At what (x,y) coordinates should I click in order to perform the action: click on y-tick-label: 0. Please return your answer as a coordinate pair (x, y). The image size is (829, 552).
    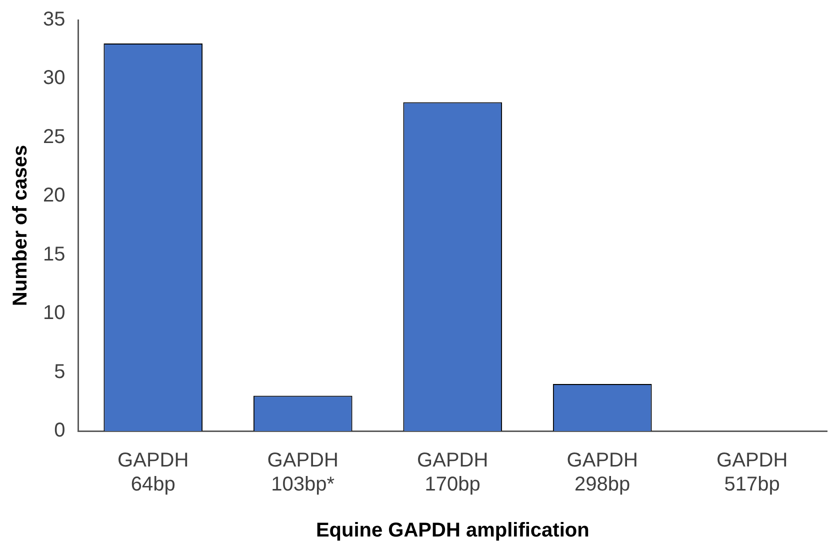
    Looking at the image, I should click on (60, 431).